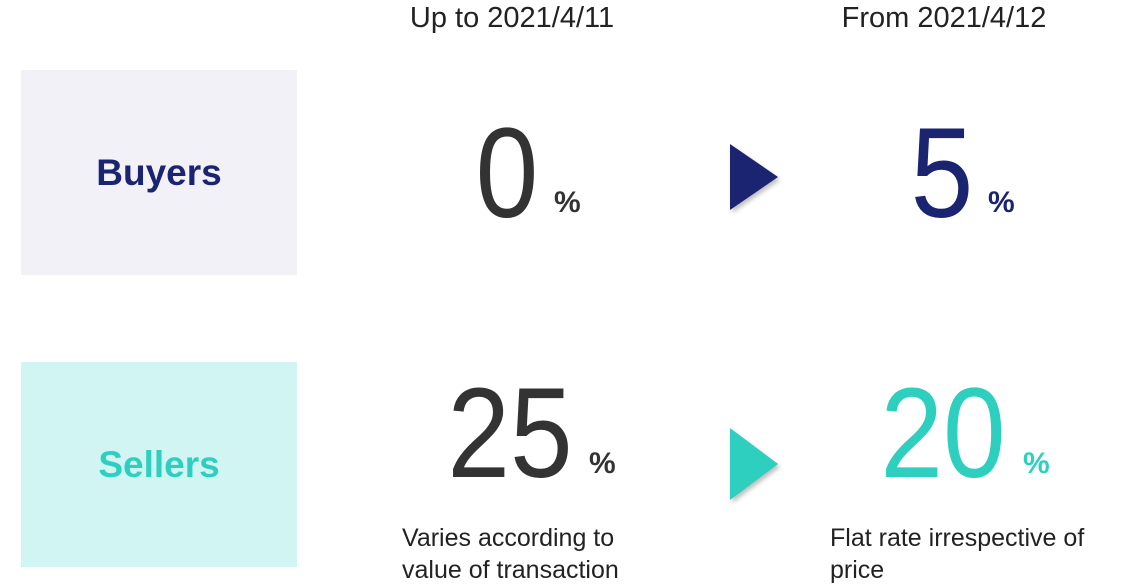  Describe the element at coordinates (857, 570) in the screenshot. I see `note-line: price` at that location.